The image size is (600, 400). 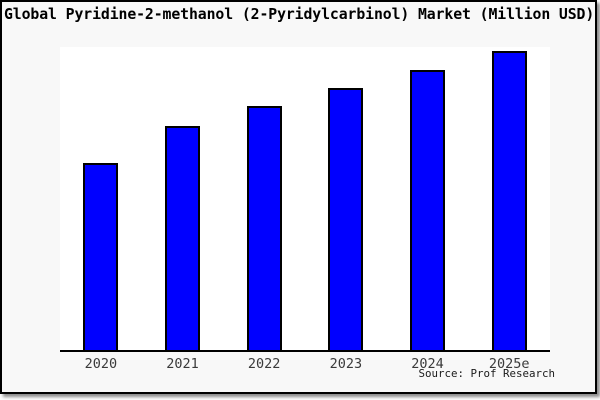 What do you see at coordinates (101, 364) in the screenshot?
I see `x-tick-2020: 2020` at bounding box center [101, 364].